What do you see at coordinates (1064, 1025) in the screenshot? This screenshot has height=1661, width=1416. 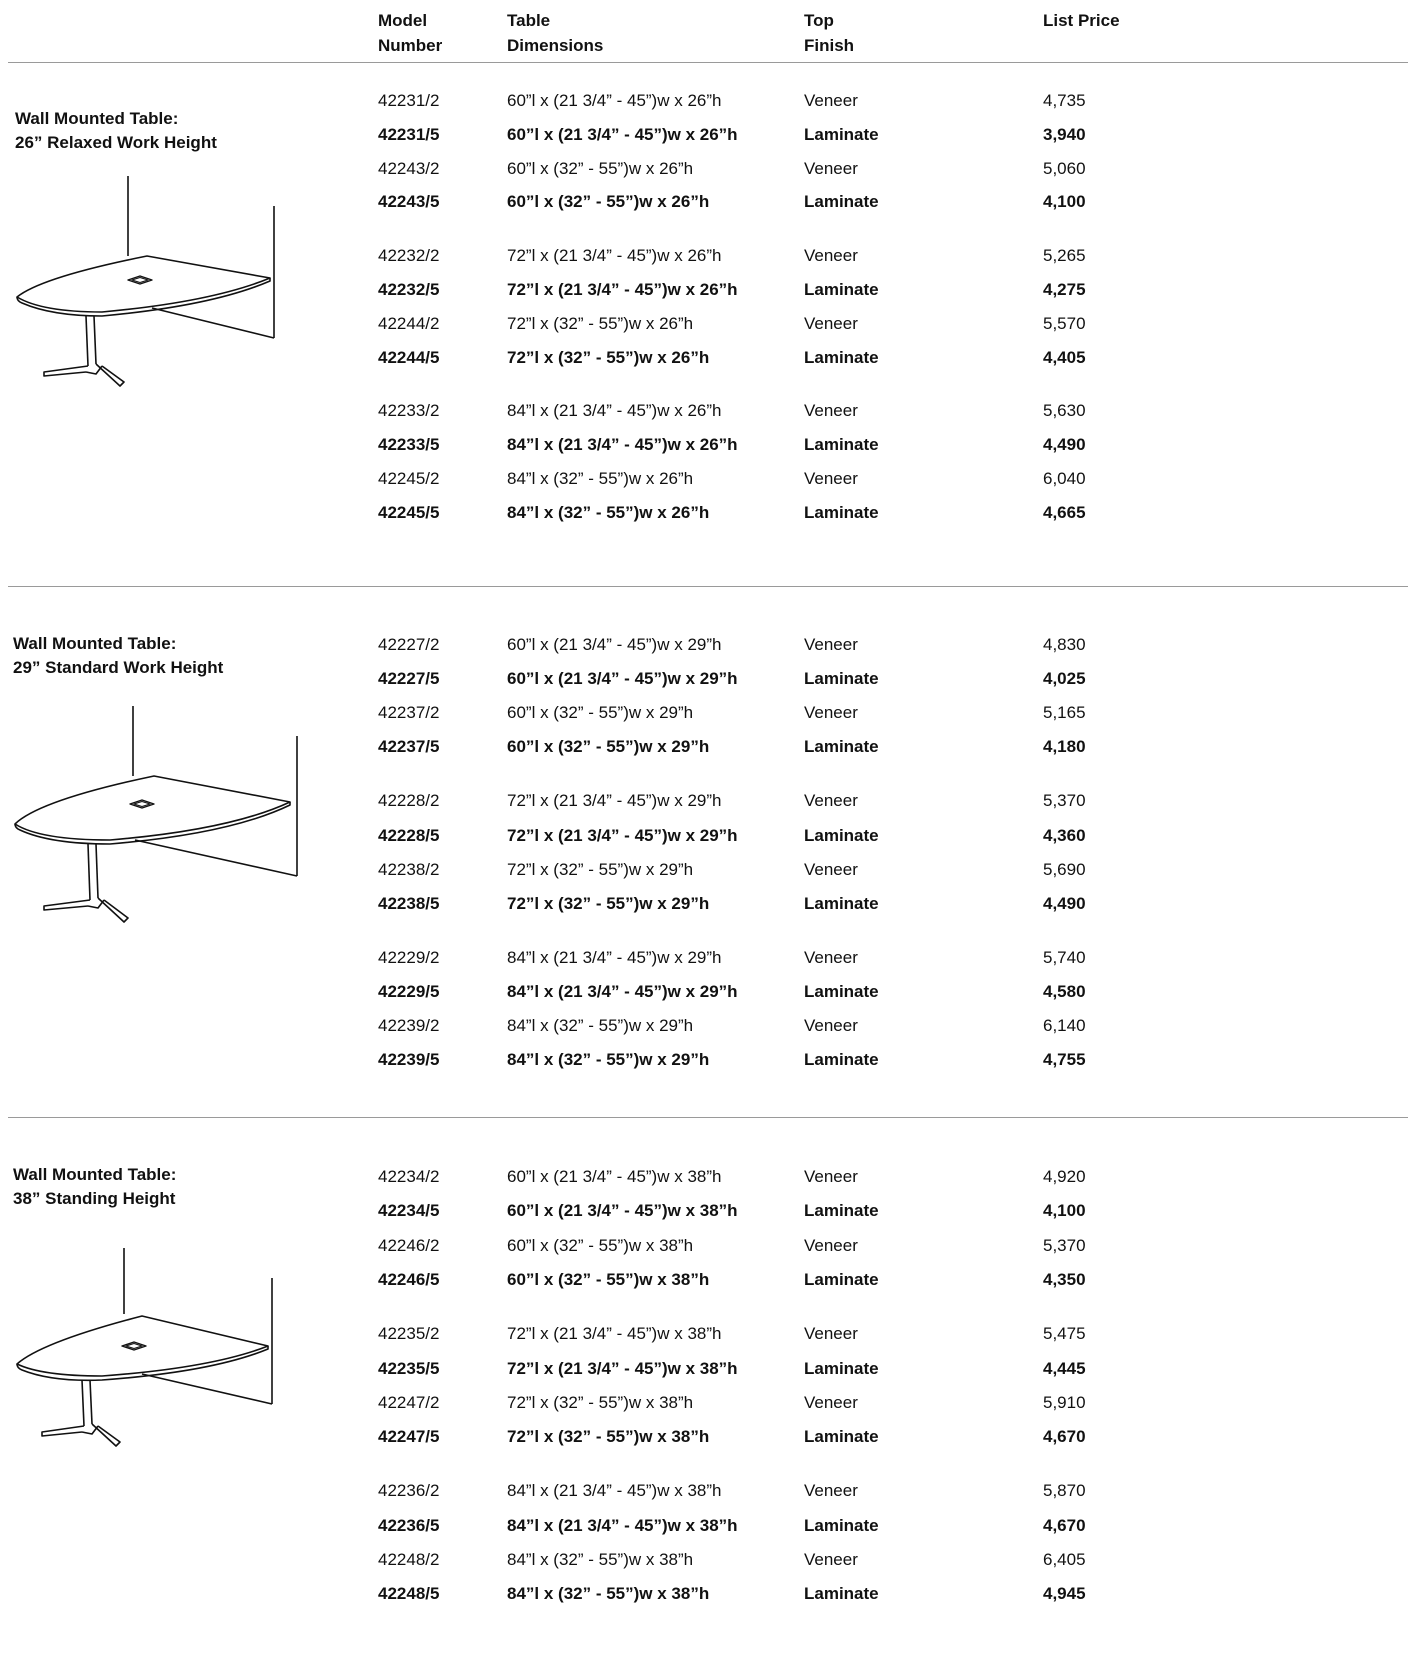 I see `list-price-cell: 6,140` at bounding box center [1064, 1025].